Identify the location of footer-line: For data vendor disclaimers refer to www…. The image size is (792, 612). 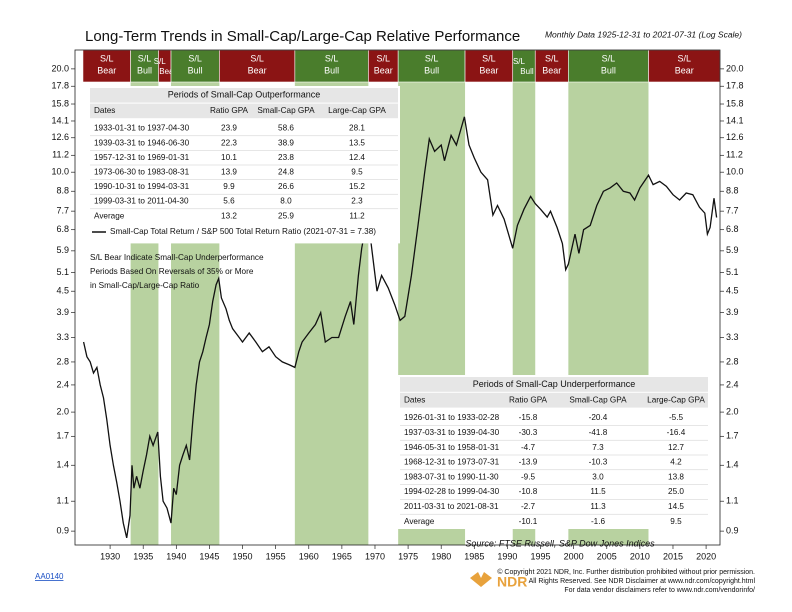
(659, 590).